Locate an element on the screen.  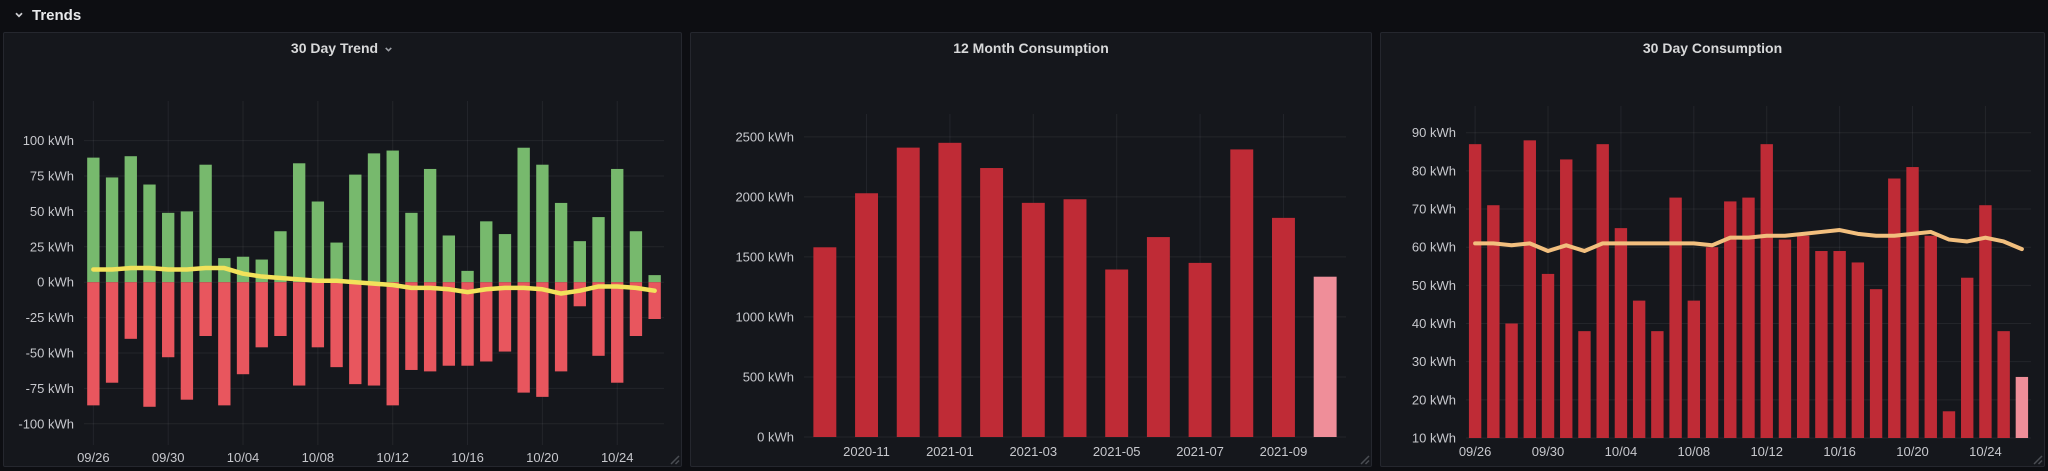
chevron-down-icon is located at coordinates (19, 15).